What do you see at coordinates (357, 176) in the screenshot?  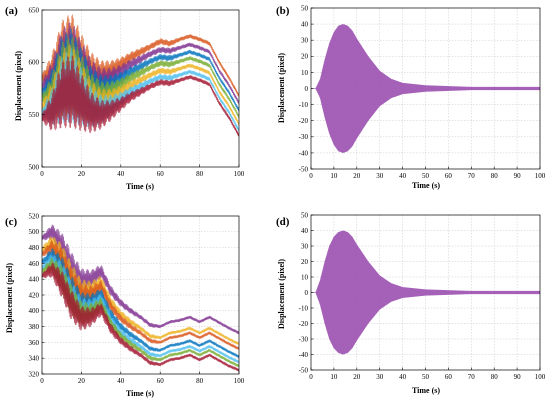 I see `panel-b-xtick-label: 20` at bounding box center [357, 176].